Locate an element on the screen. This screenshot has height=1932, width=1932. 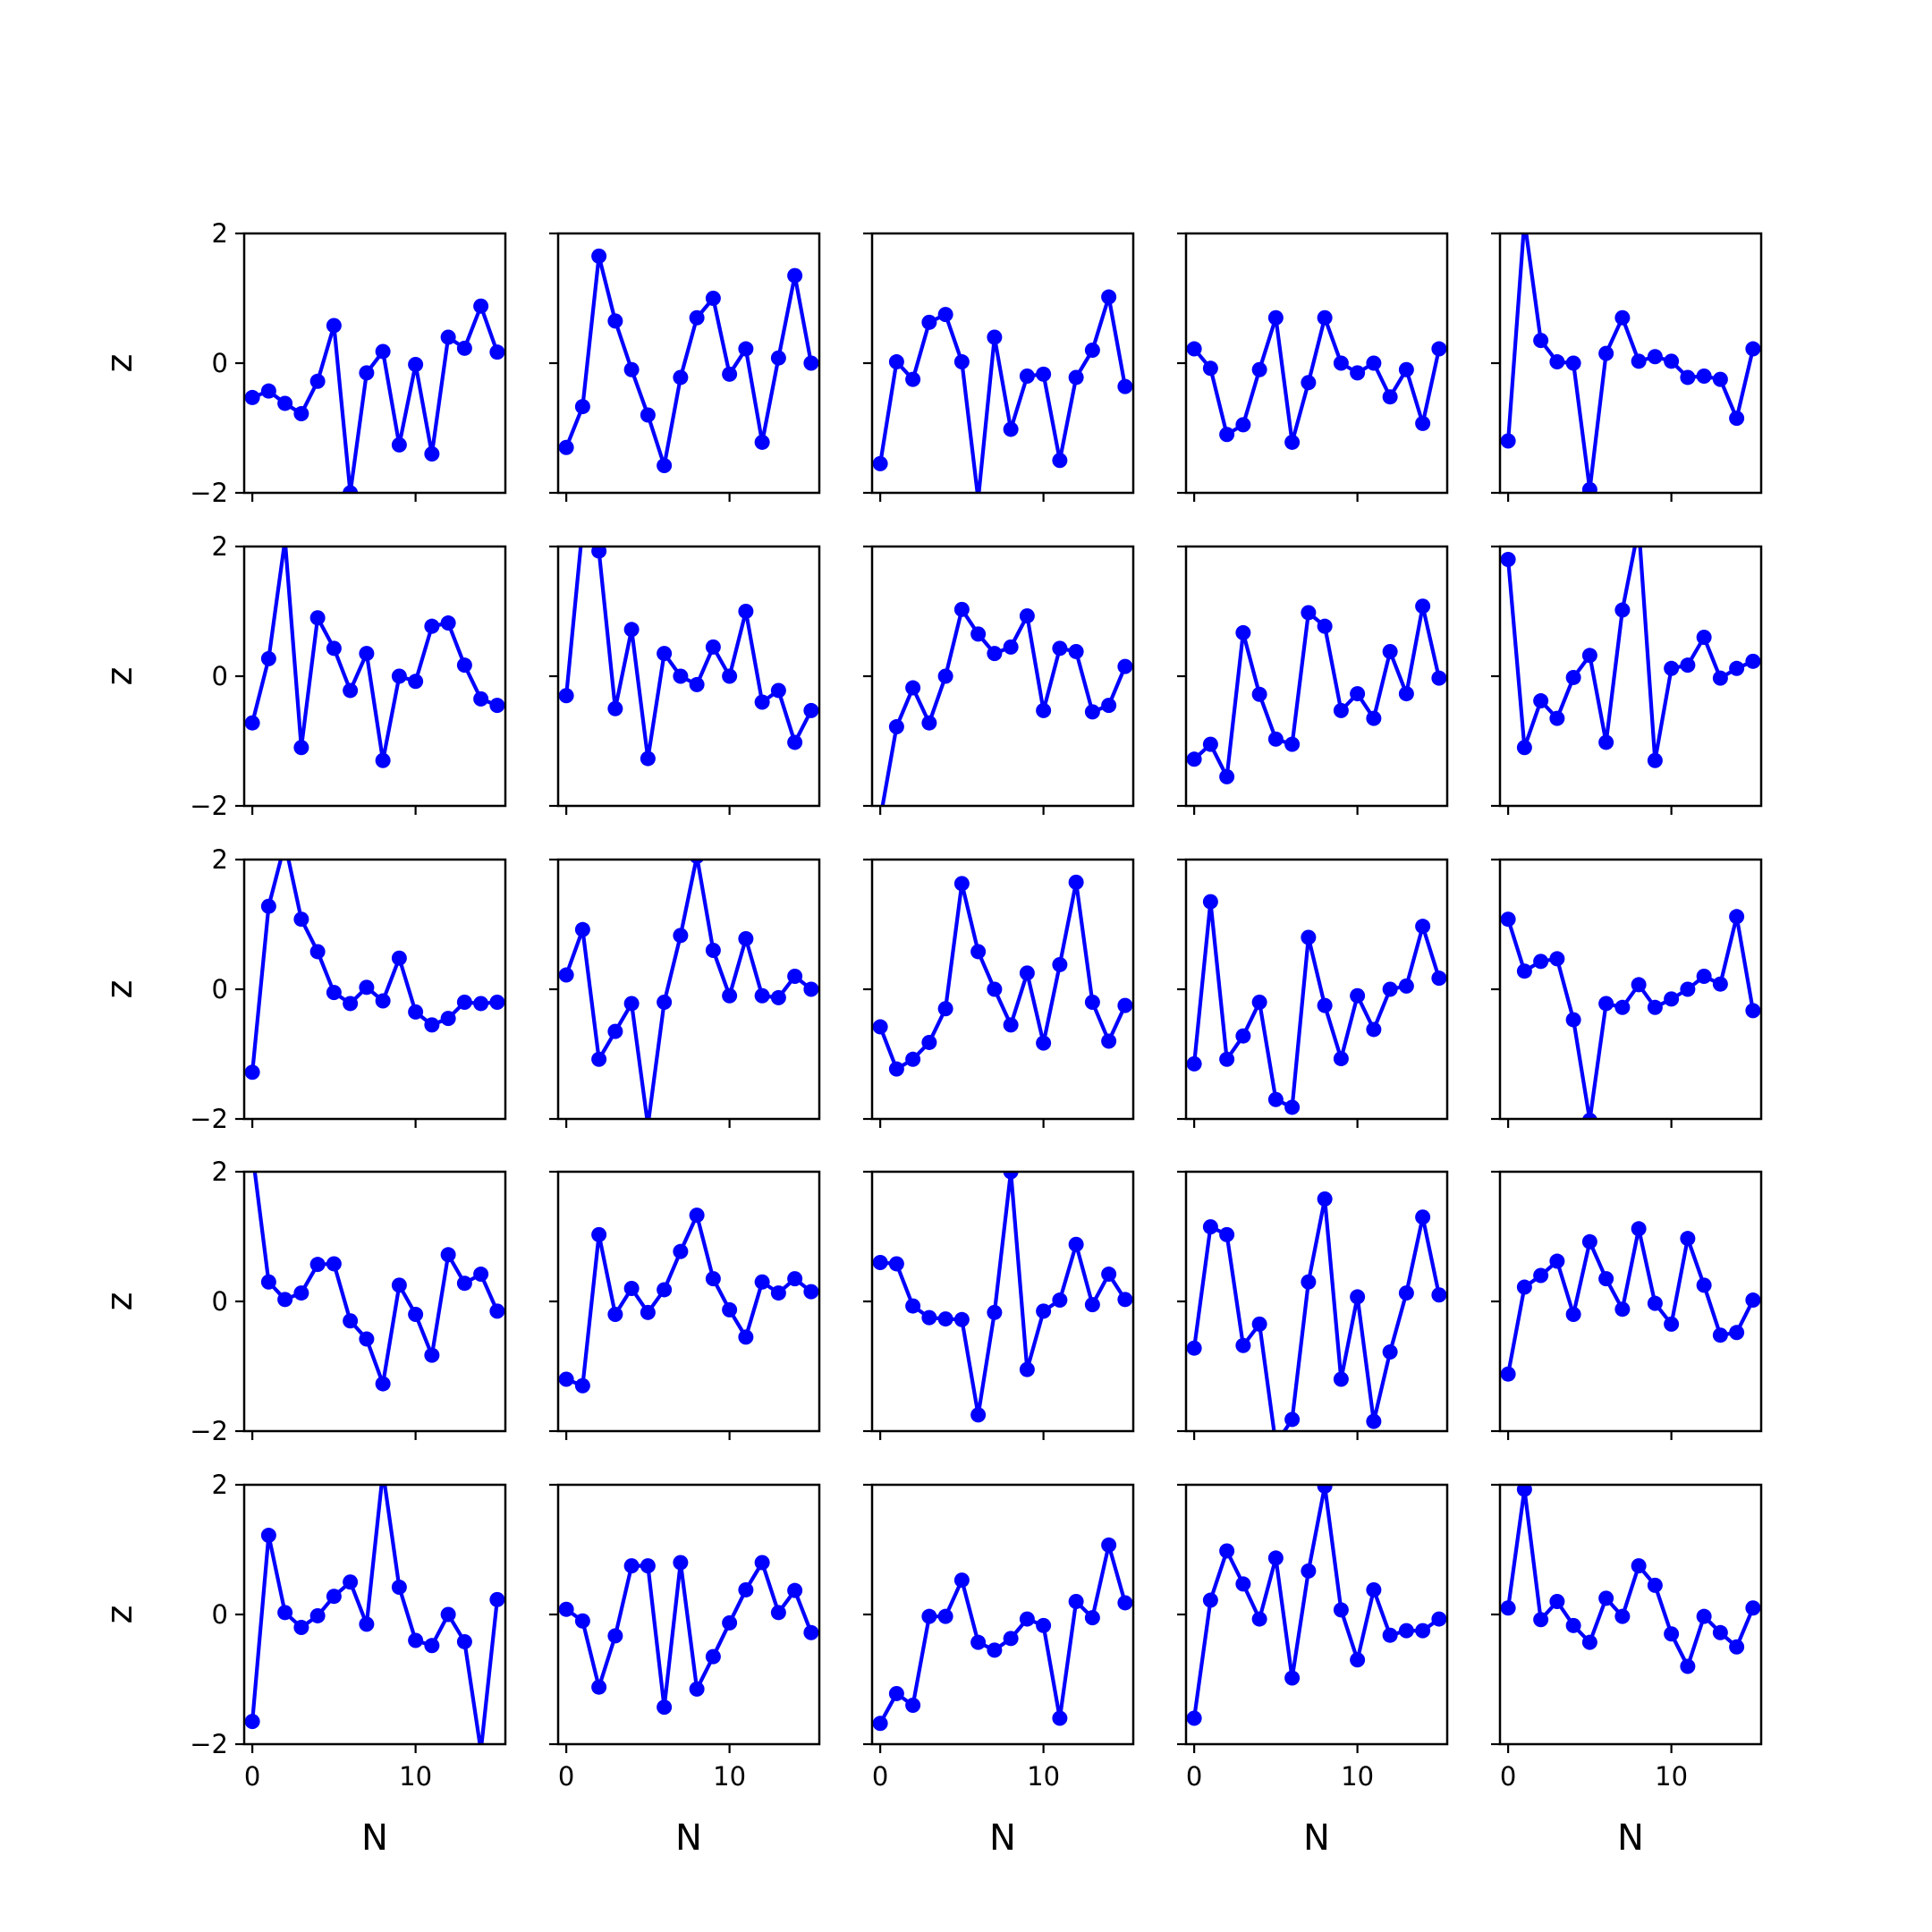
panel-r1-c3 is located at coordinates (999, 367).